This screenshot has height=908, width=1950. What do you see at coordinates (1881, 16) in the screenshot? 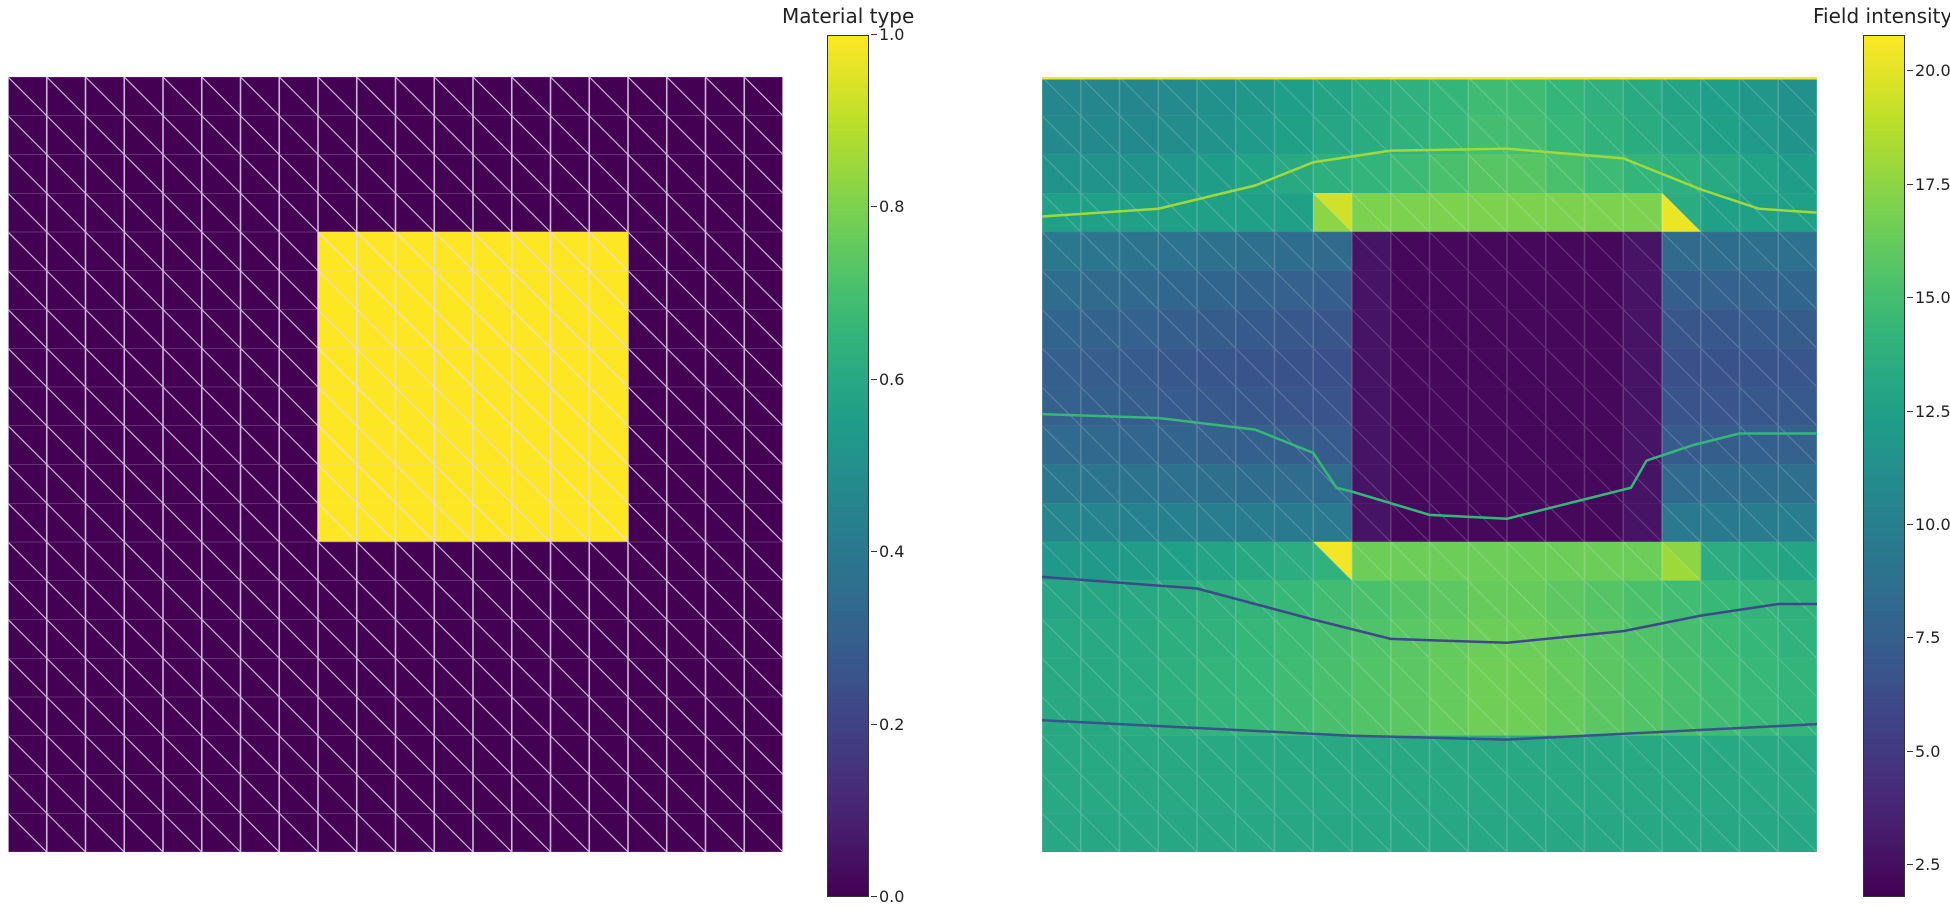
I see `field-colorbar-title: Field intensity` at bounding box center [1881, 16].